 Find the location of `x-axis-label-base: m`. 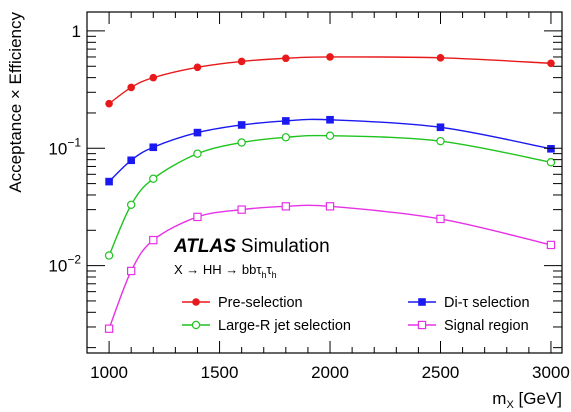

x-axis-label-base: m is located at coordinates (499, 398).